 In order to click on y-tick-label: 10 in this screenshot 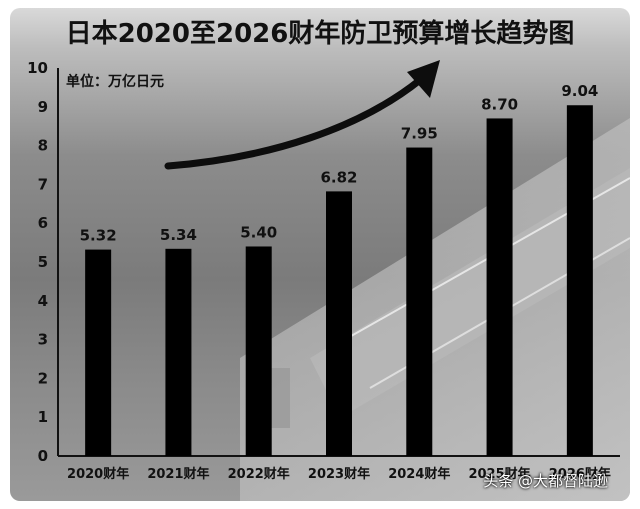, I will do `click(37, 68)`.